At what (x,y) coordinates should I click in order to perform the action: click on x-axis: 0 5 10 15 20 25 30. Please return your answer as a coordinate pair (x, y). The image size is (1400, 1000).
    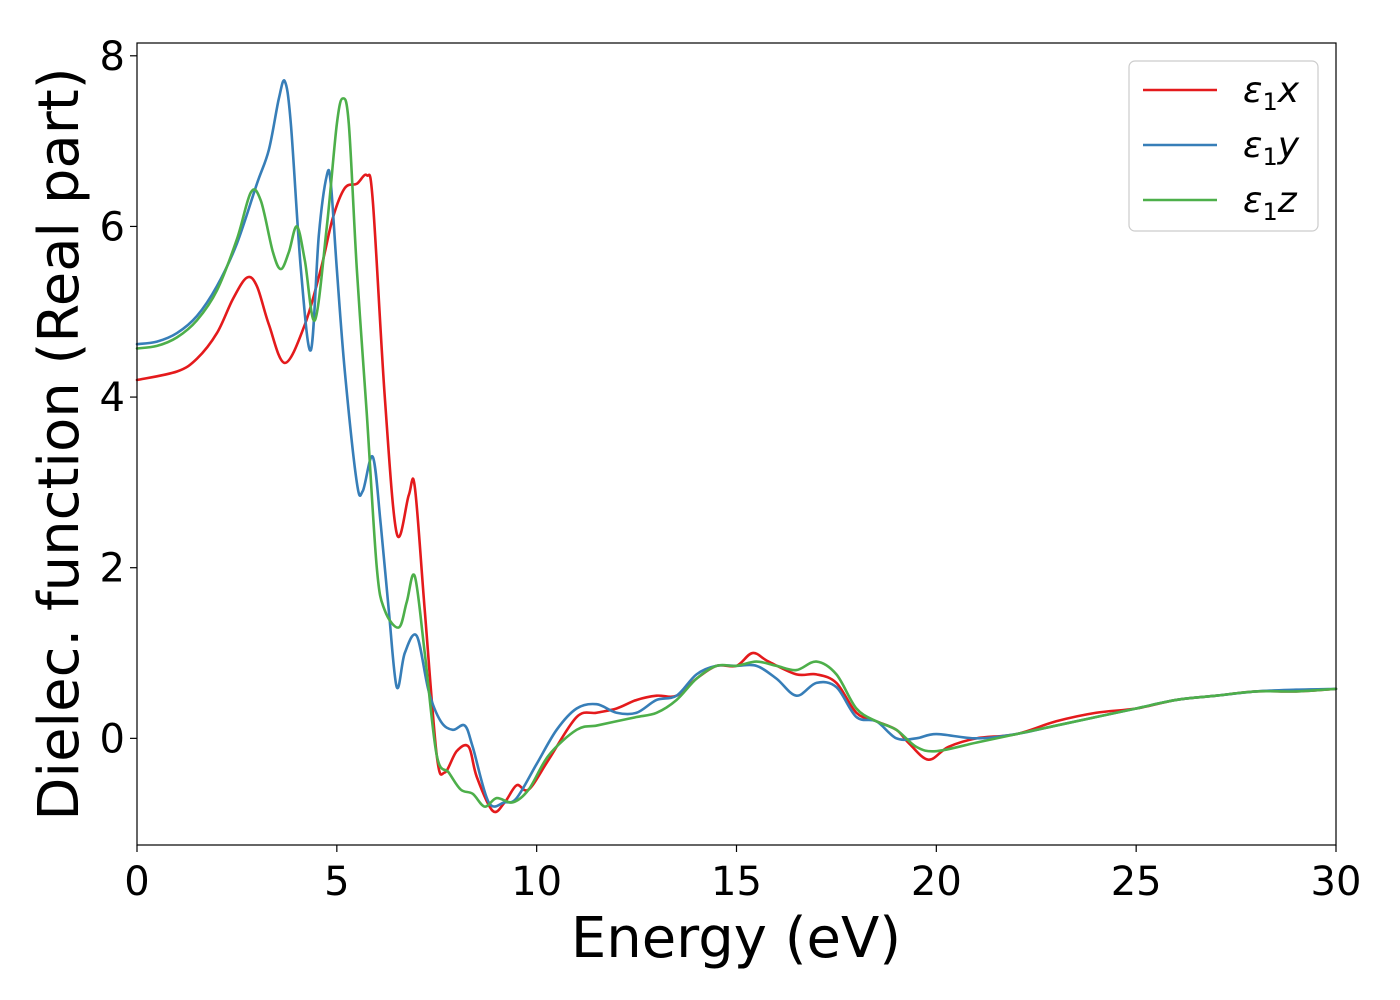
    Looking at the image, I should click on (742, 875).